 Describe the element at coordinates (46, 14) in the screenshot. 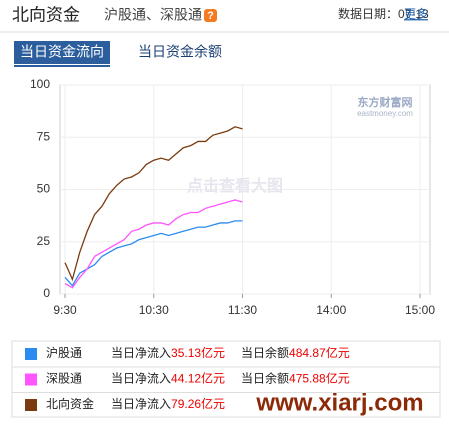

I see `title: 北向资金` at that location.